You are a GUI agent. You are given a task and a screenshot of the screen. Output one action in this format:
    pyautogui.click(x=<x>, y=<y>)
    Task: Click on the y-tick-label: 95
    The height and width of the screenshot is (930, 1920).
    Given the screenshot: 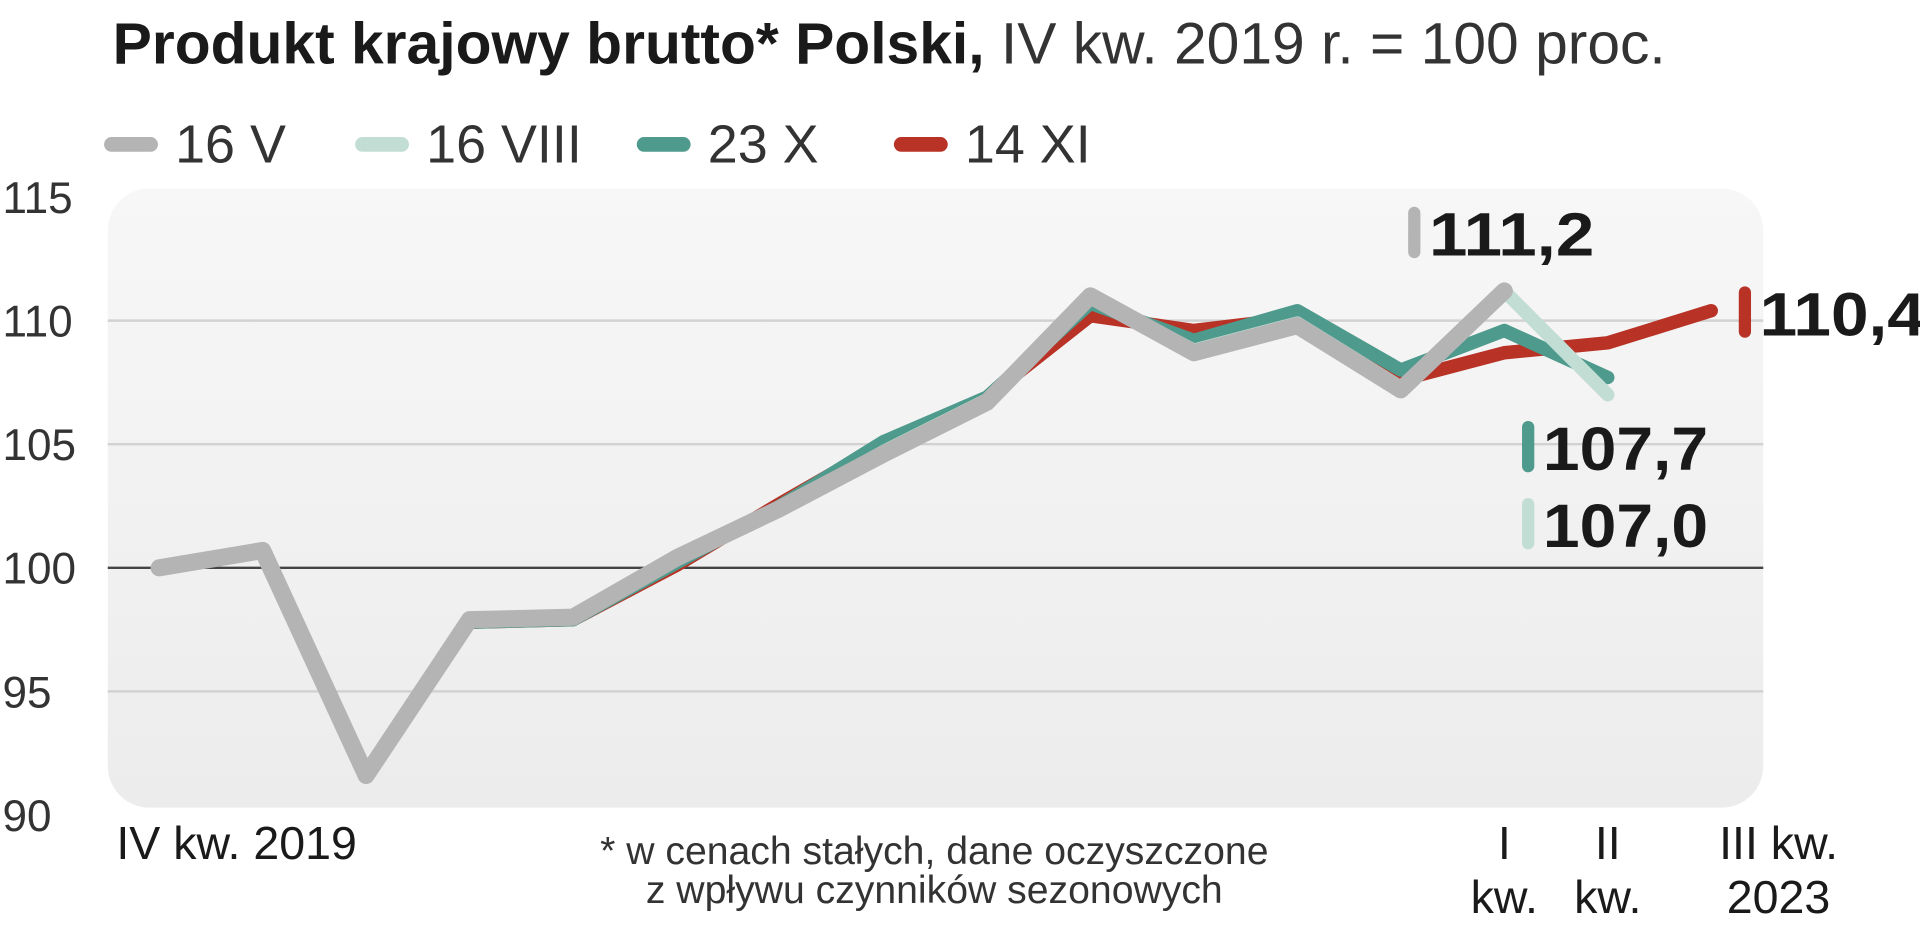 What is the action you would take?
    pyautogui.click(x=26, y=692)
    